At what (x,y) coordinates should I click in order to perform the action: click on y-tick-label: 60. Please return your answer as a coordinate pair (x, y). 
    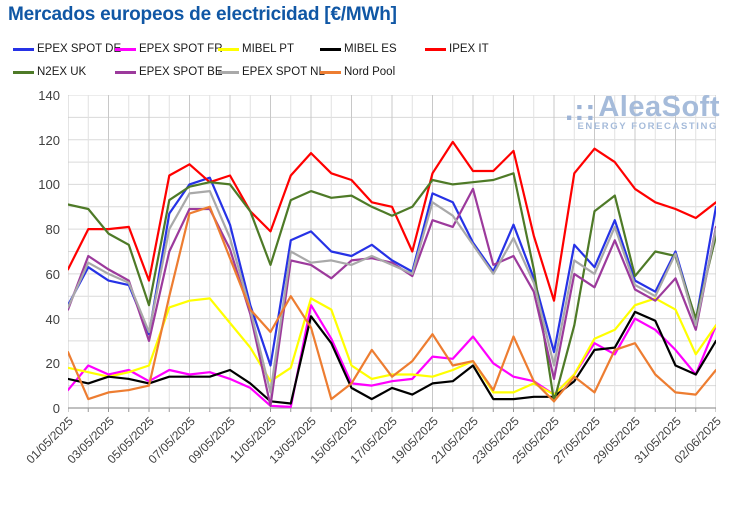
    Looking at the image, I should click on (52, 274).